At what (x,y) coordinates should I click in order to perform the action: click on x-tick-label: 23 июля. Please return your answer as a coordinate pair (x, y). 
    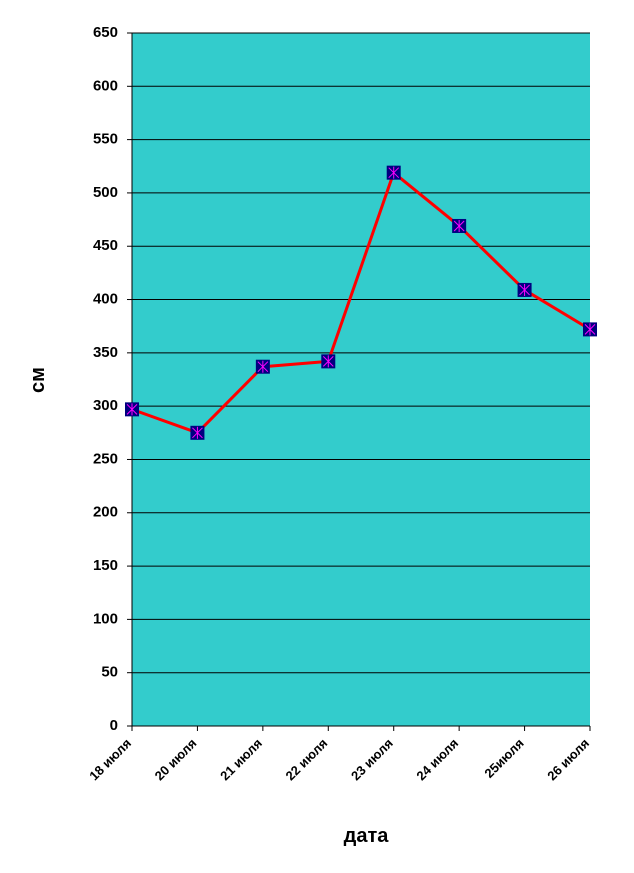
    Looking at the image, I should click on (372, 760).